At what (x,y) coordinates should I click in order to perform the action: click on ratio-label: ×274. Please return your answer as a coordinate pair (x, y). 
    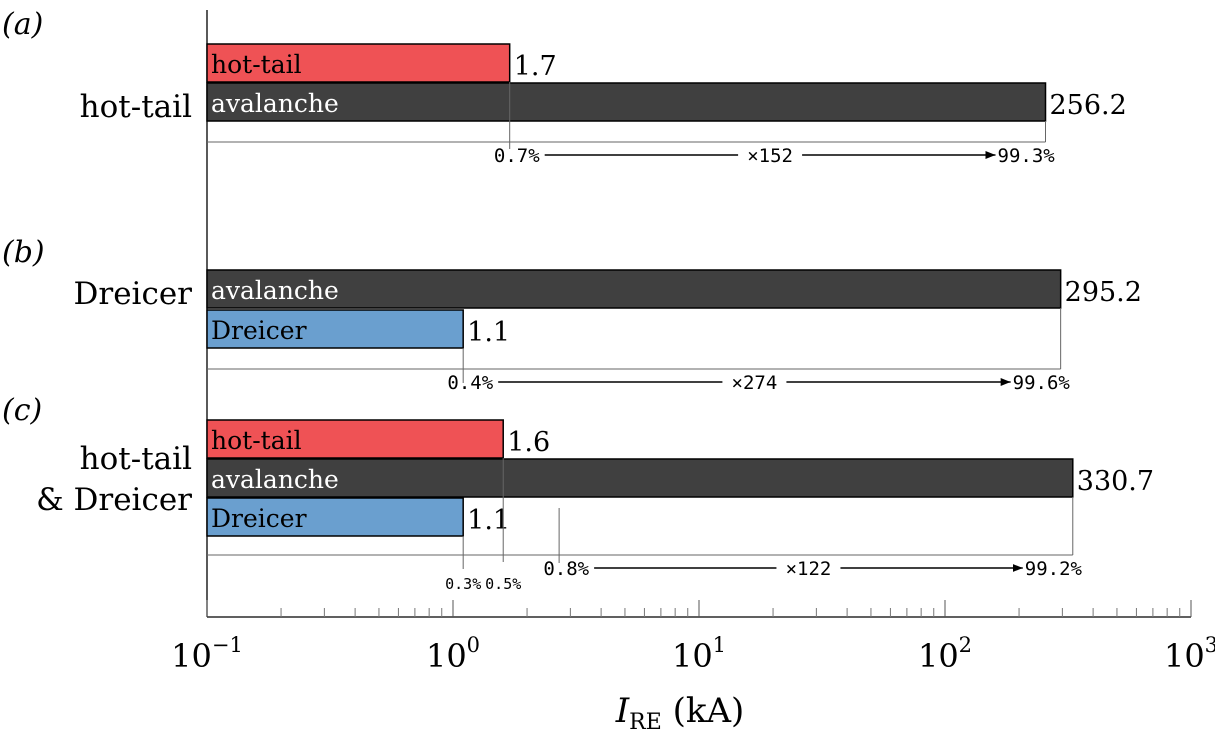
    Looking at the image, I should click on (755, 383).